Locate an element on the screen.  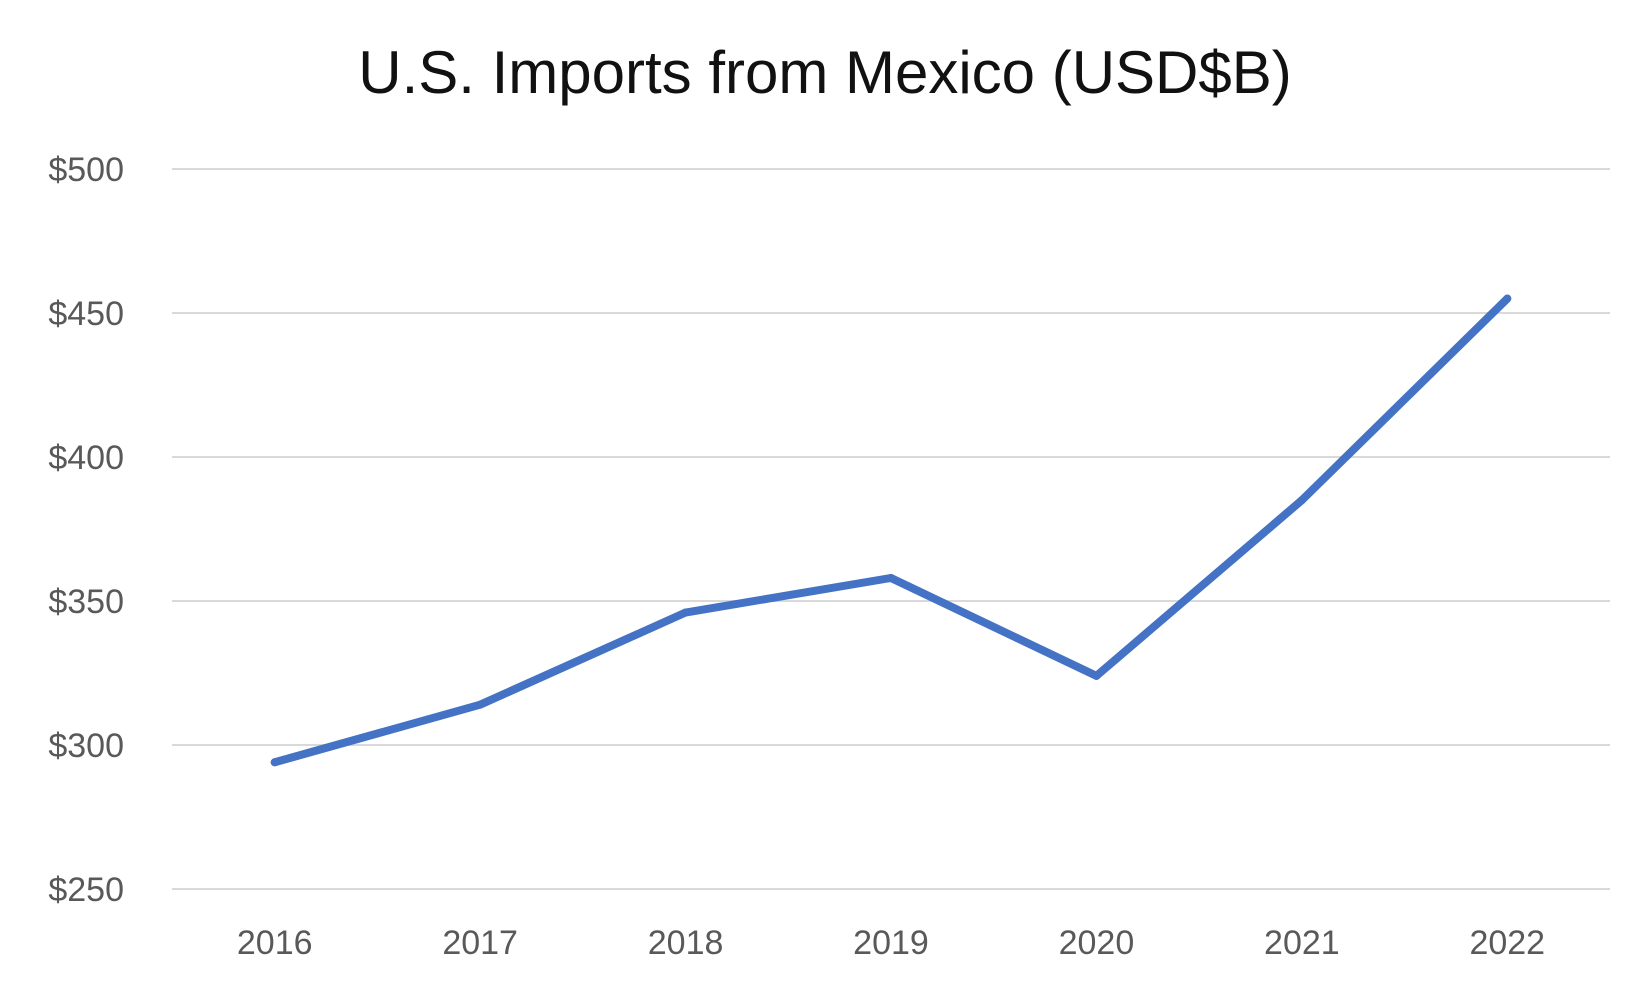
x-tick-label: 2017 is located at coordinates (480, 943).